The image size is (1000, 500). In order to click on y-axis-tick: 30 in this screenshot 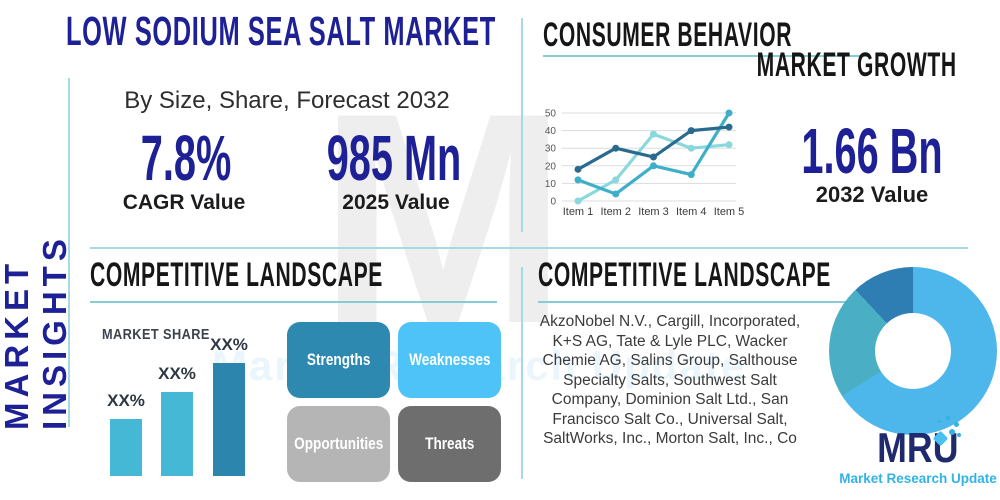, I will do `click(551, 149)`.